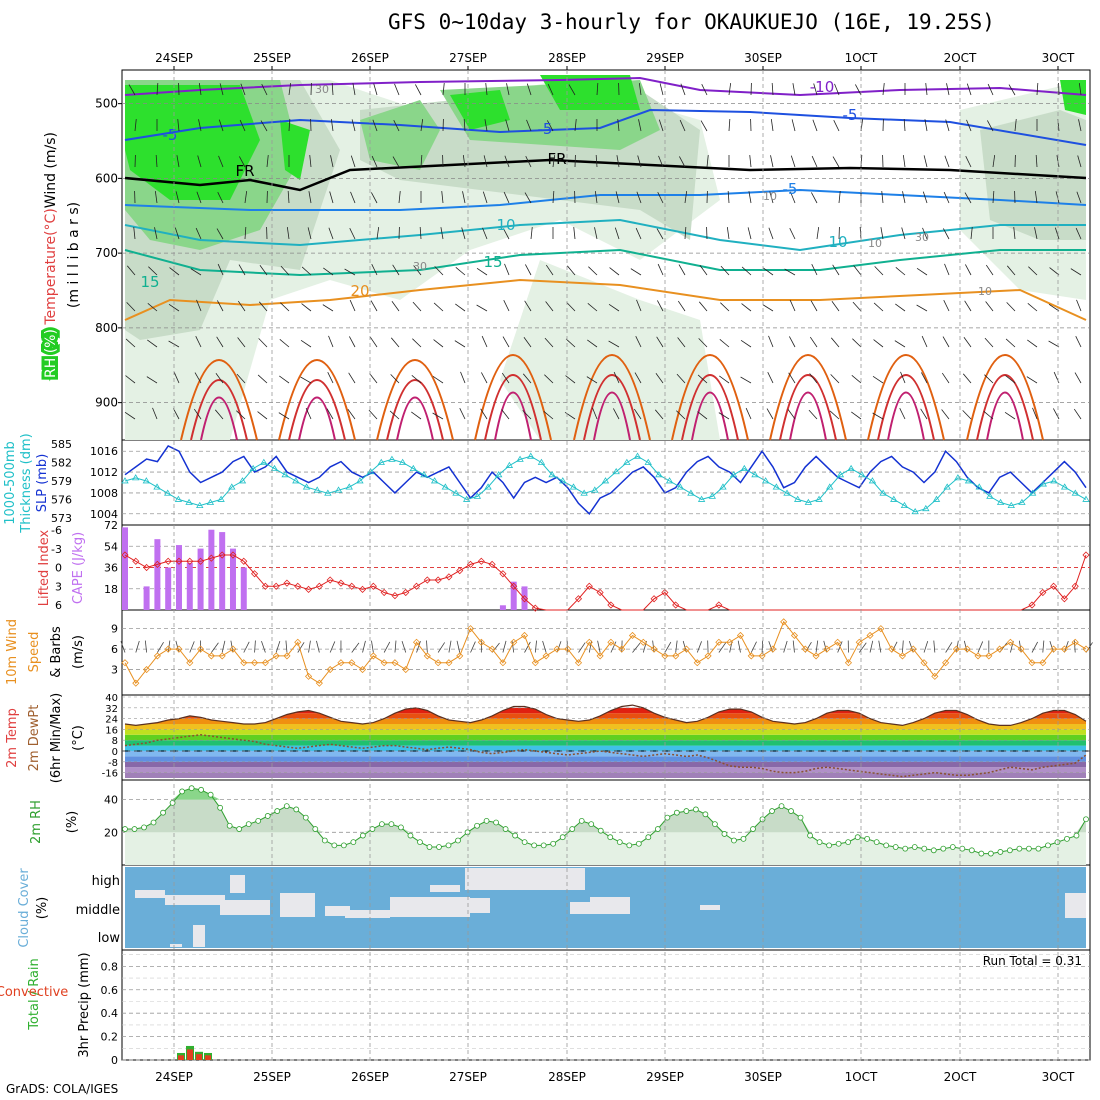 The image size is (1100, 1100). What do you see at coordinates (181, 1057) in the screenshot?
I see `precip-convective-bar` at bounding box center [181, 1057].